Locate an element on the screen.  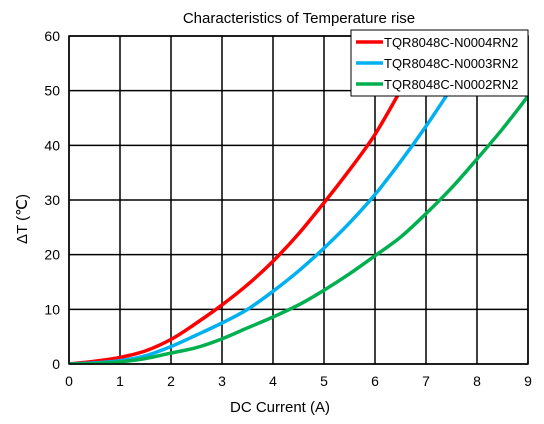
legend-label-1: TQR8048C-N0004RN2 is located at coordinates (451, 42).